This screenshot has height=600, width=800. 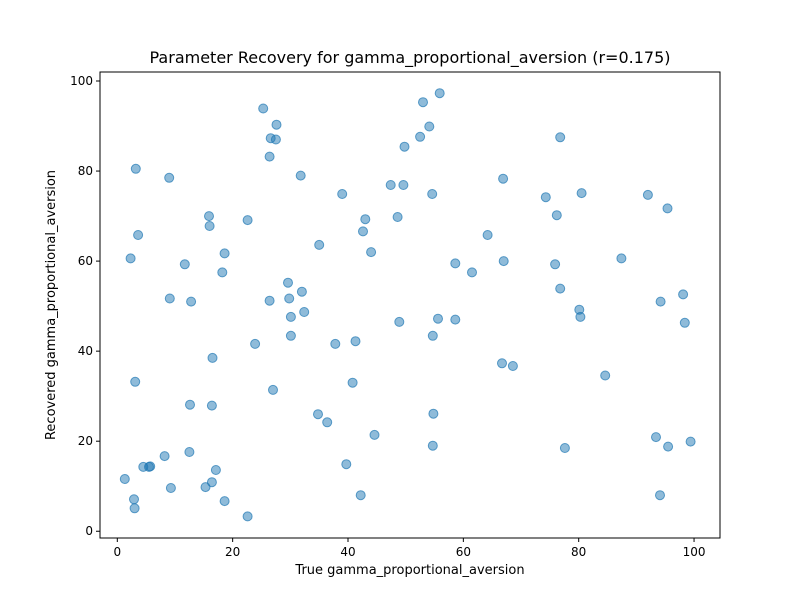 What do you see at coordinates (85, 171) in the screenshot?
I see `y-tick-label: 80` at bounding box center [85, 171].